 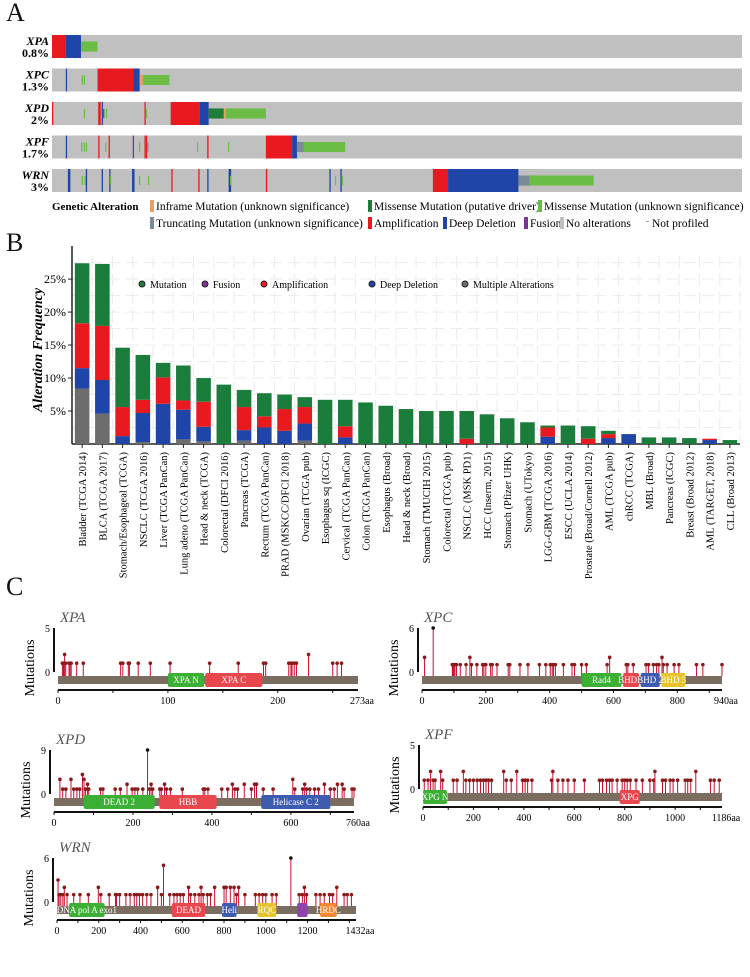 What do you see at coordinates (346, 506) in the screenshot?
I see `x-tick-label: Cervical (TCGA PanCan)` at bounding box center [346, 506].